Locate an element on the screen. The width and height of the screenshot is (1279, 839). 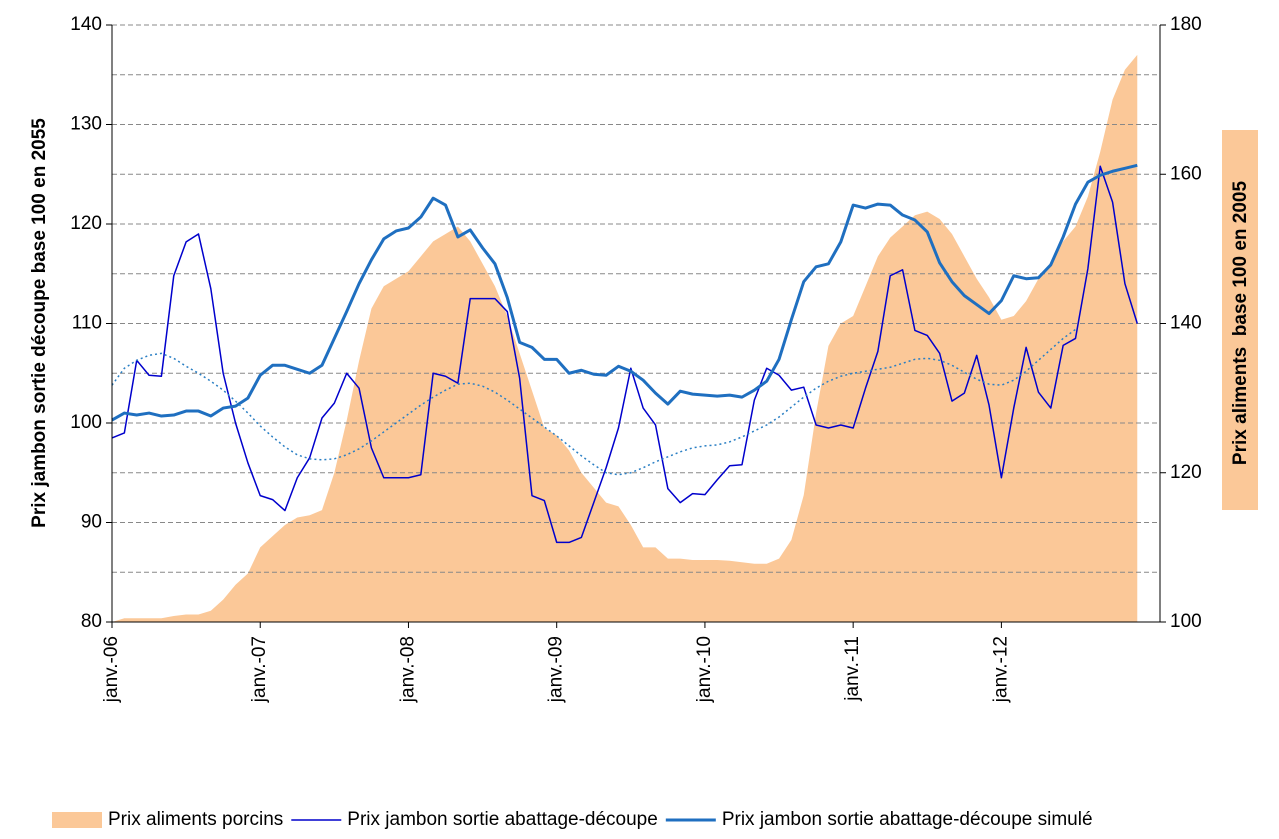
y-tick-label: 100 is located at coordinates (86, 422).